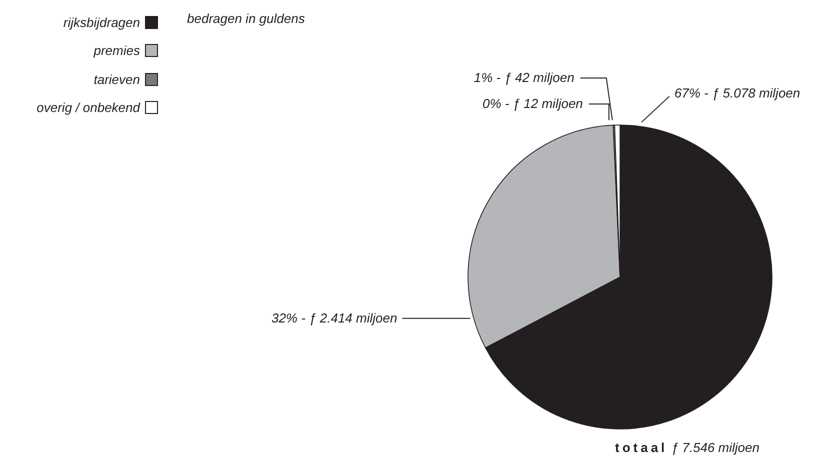 This screenshot has height=466, width=833. What do you see at coordinates (117, 79) in the screenshot?
I see `legend-label: tarieven` at bounding box center [117, 79].